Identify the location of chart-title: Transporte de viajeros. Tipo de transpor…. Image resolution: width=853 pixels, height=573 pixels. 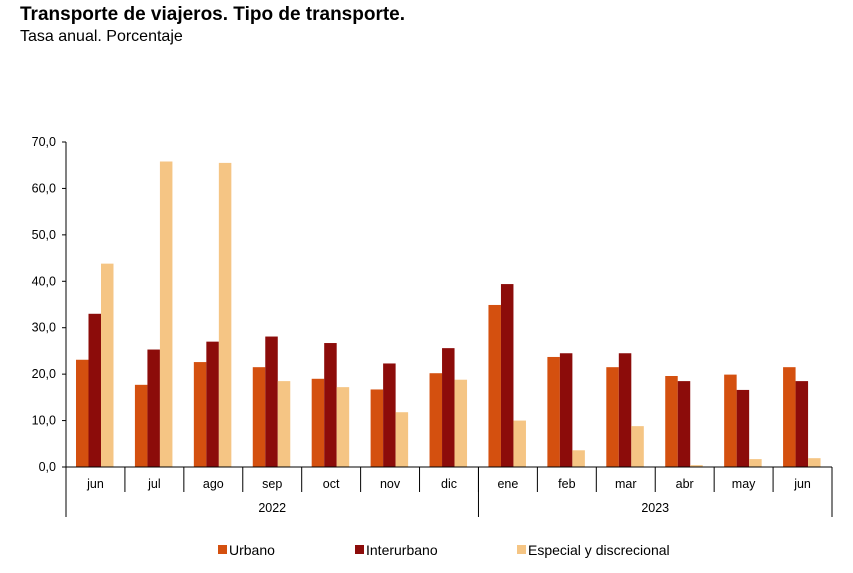
(213, 14).